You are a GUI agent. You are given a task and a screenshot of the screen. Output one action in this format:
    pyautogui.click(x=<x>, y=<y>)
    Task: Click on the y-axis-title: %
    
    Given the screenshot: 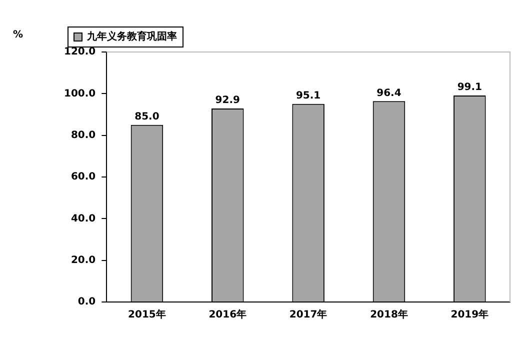 What is the action you would take?
    pyautogui.click(x=18, y=35)
    